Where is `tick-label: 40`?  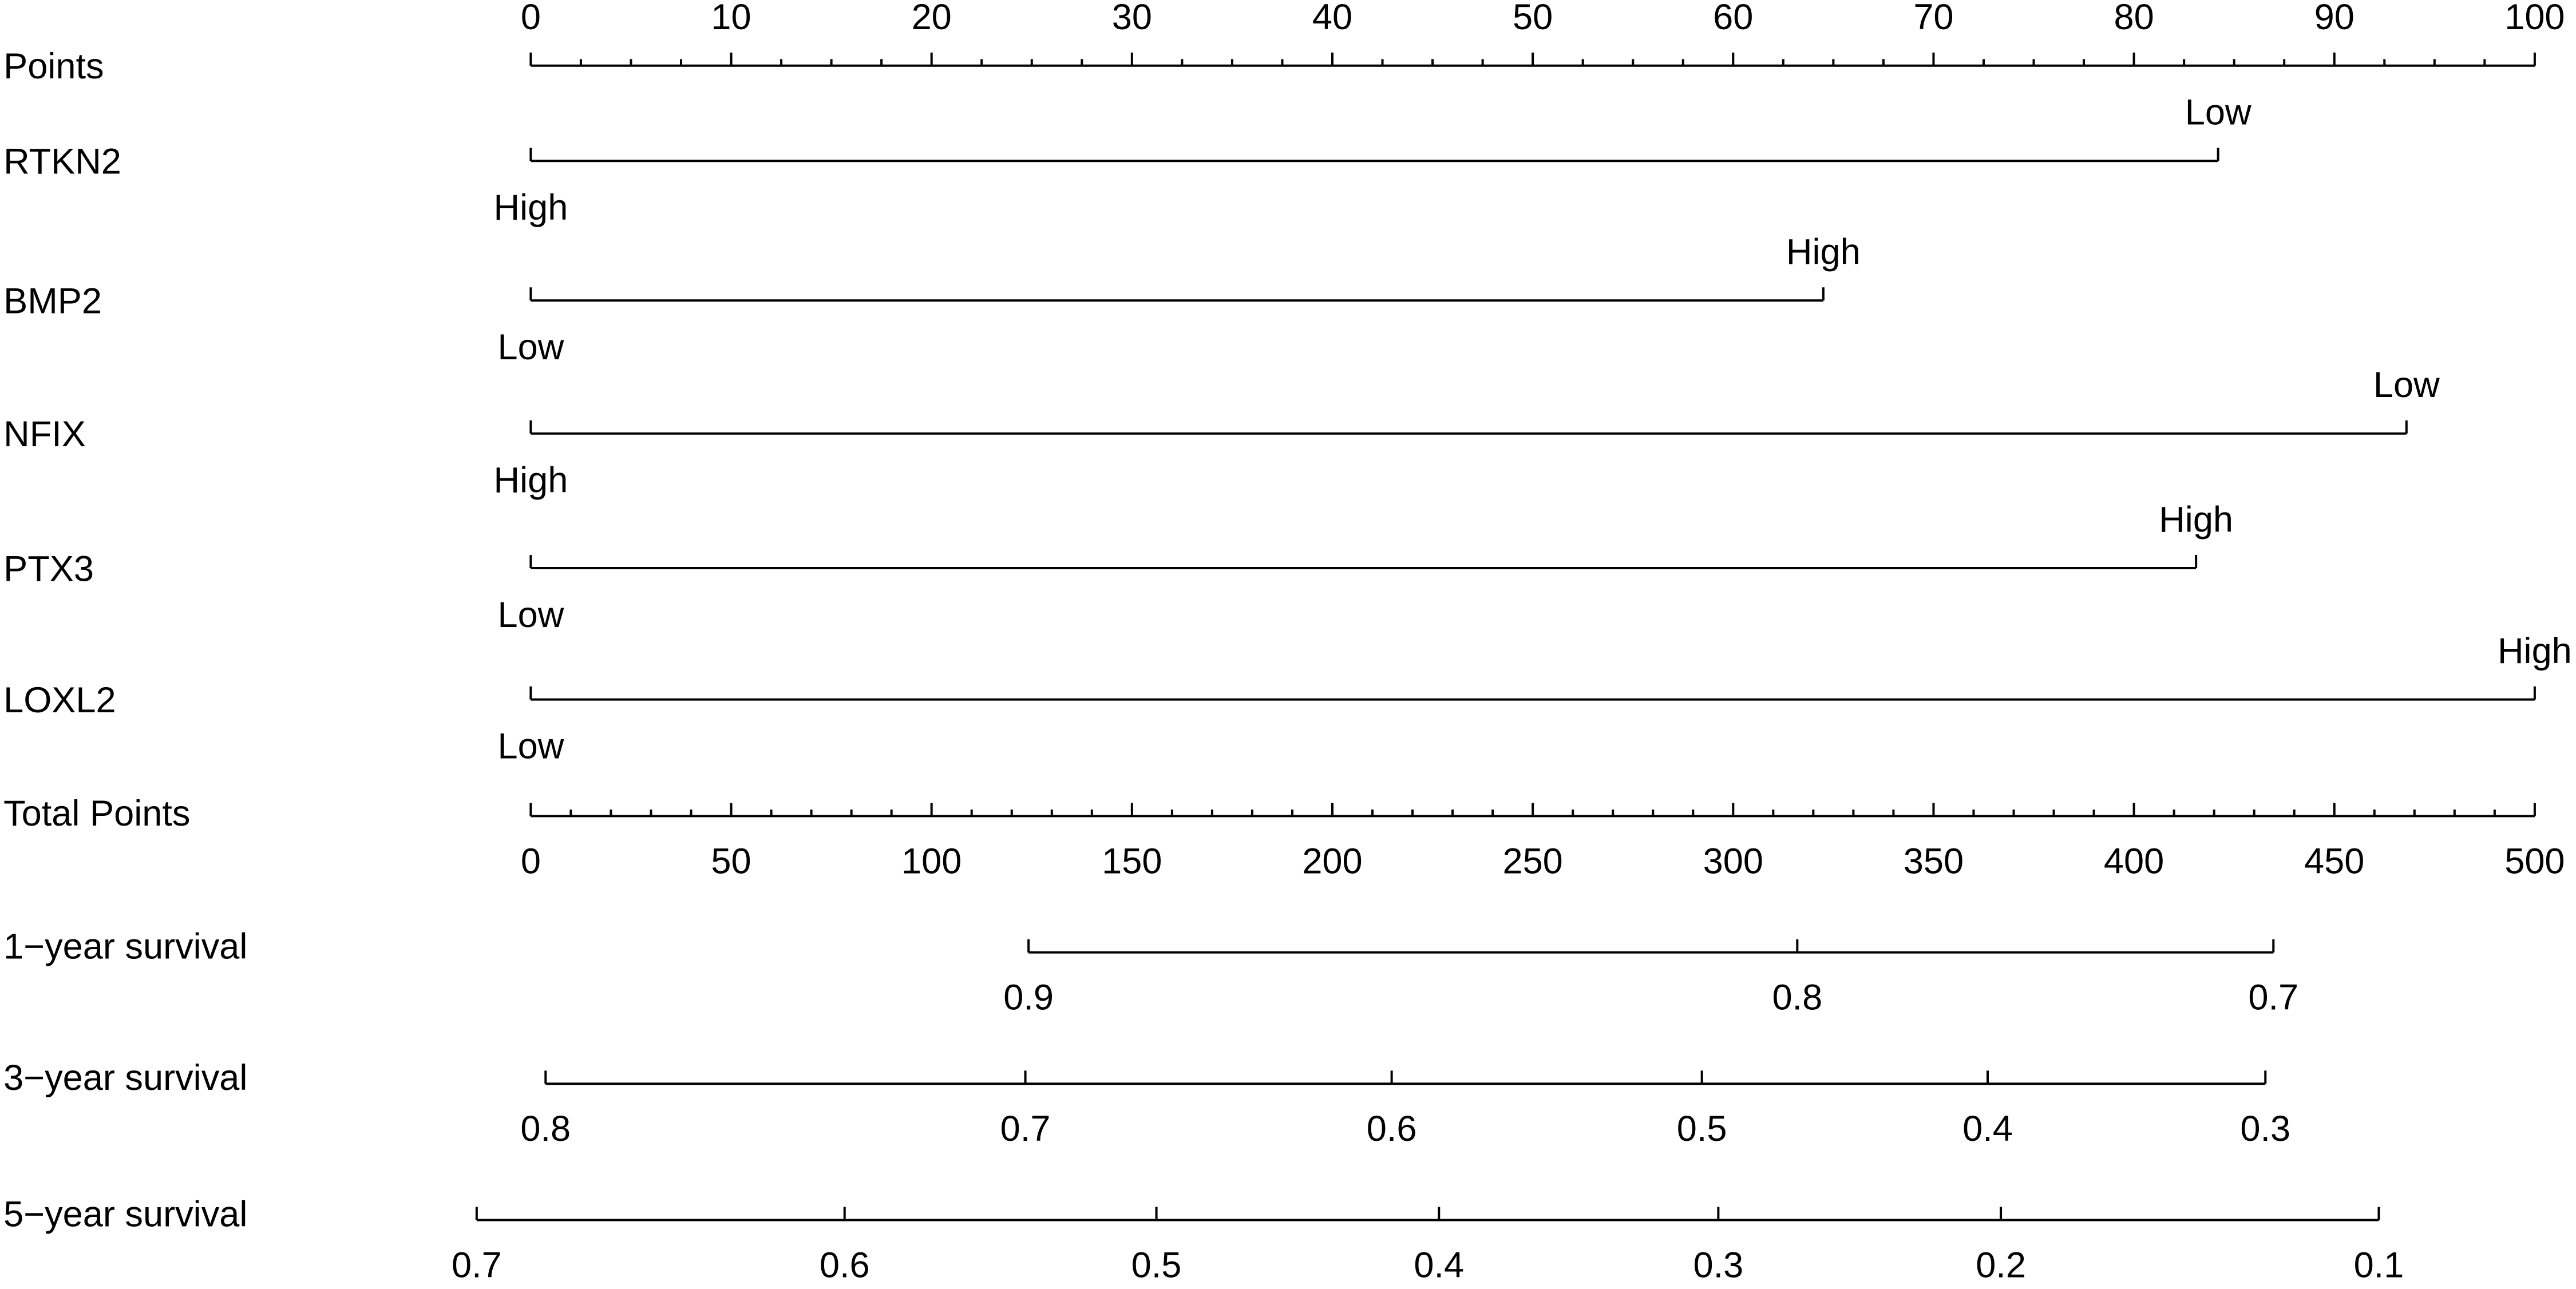 tick-label: 40 is located at coordinates (1332, 18).